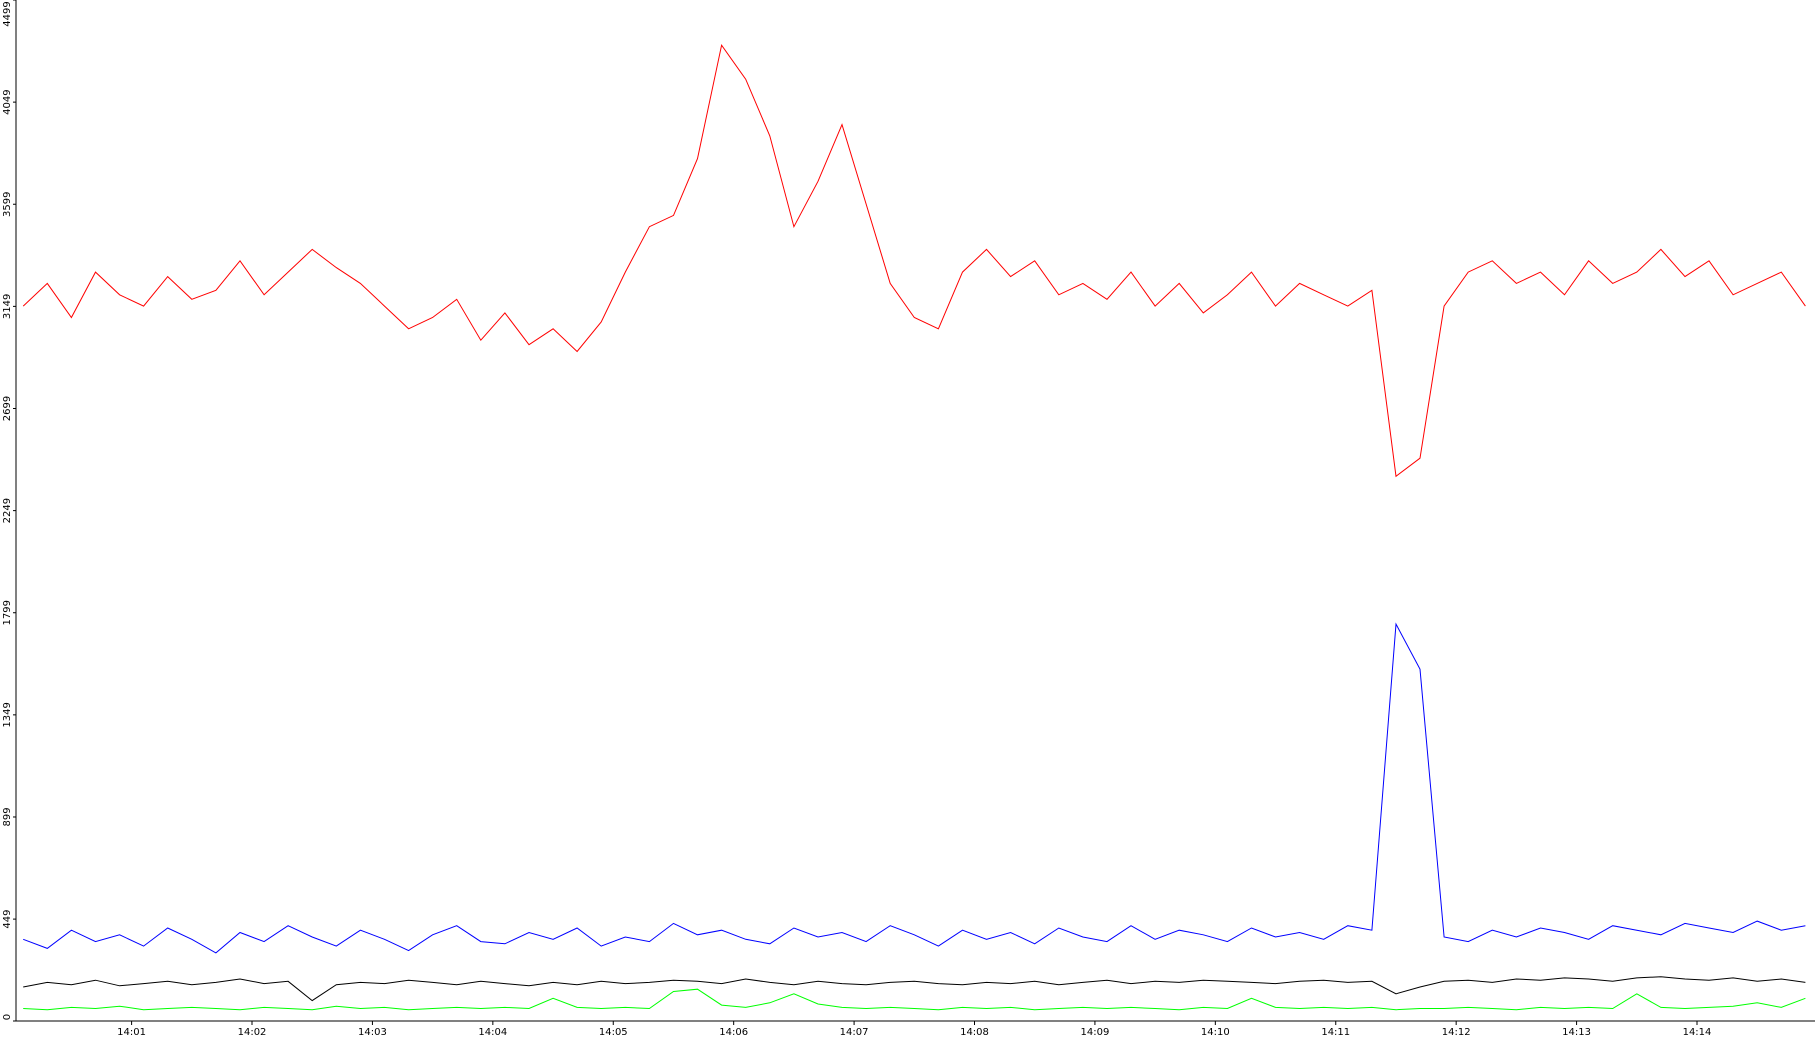 This screenshot has height=1039, width=1815. What do you see at coordinates (7, 306) in the screenshot?
I see `y-tick-label: 3149` at bounding box center [7, 306].